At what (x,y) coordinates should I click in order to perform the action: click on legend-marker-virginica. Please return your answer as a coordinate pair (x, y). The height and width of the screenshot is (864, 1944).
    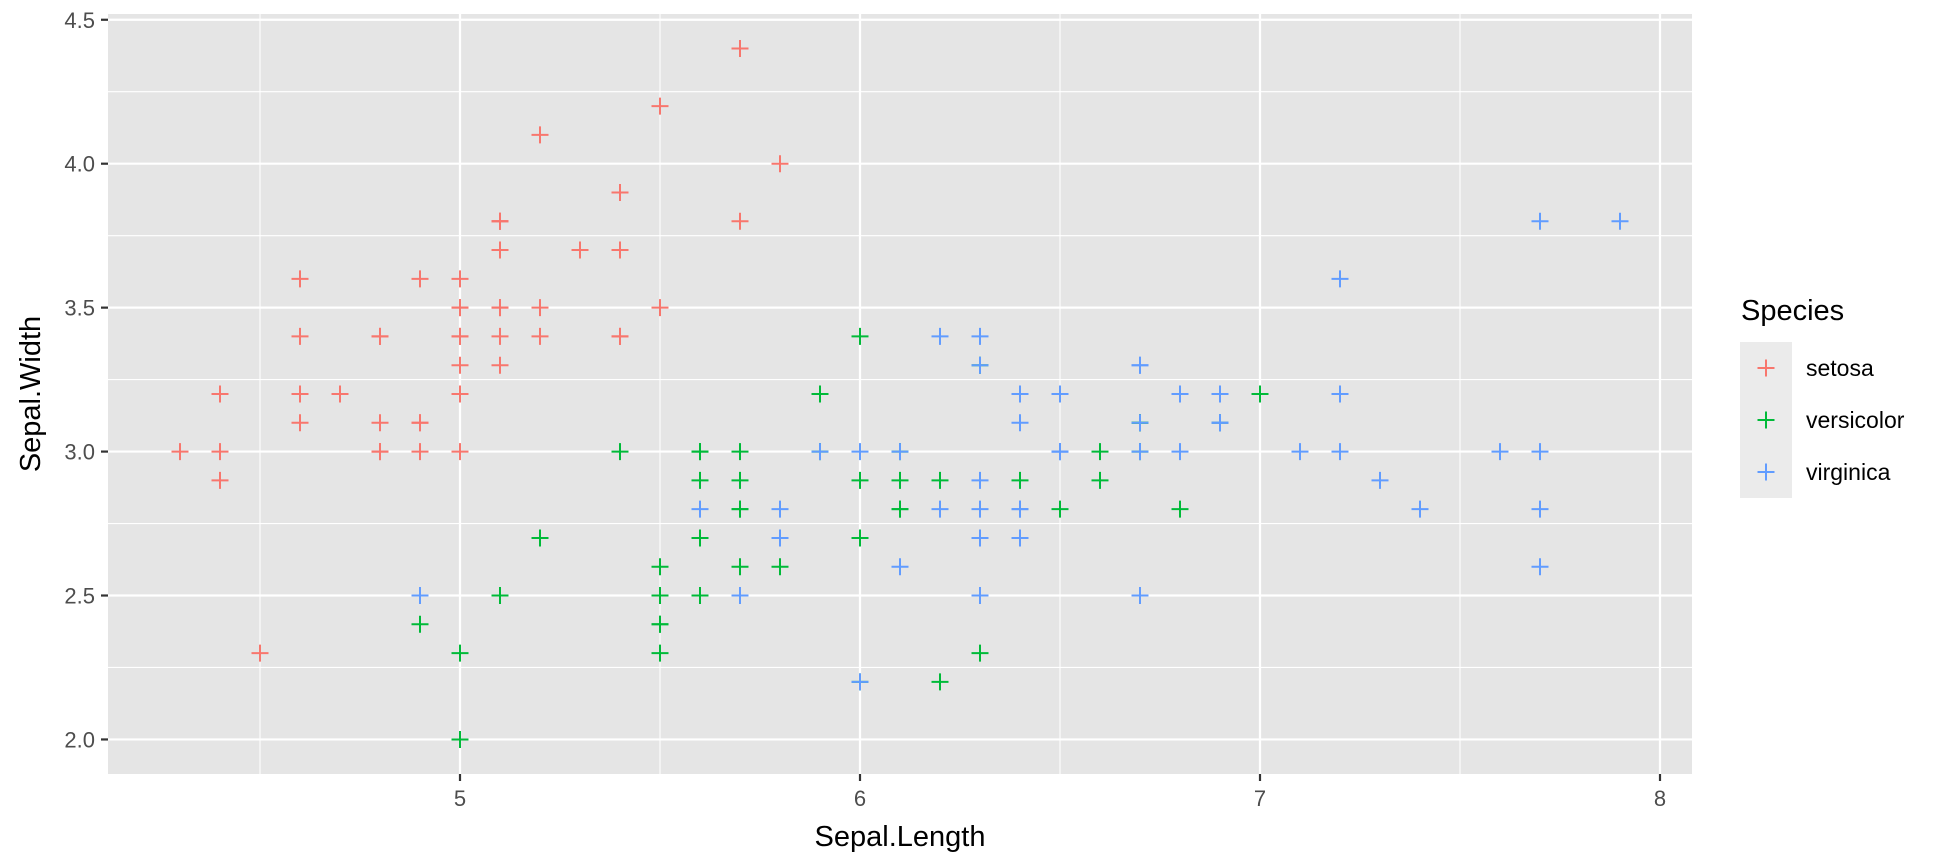
    Looking at the image, I should click on (1766, 472).